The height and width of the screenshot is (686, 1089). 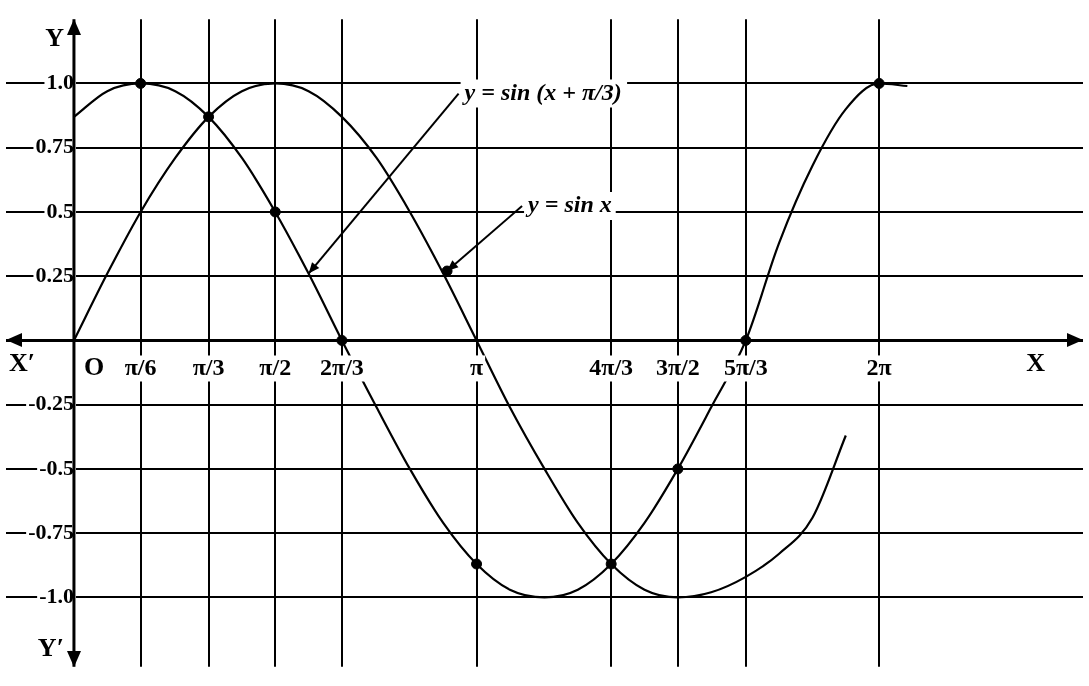 I want to click on x-tick-label: 3π/2, so click(x=677, y=366).